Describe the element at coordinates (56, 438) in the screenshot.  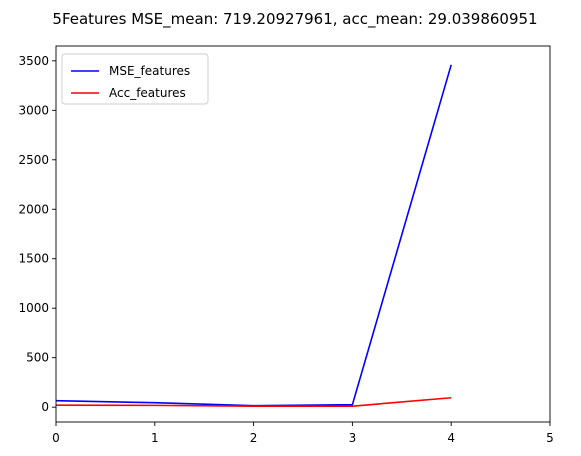
I see `x-tick-label: 0` at that location.